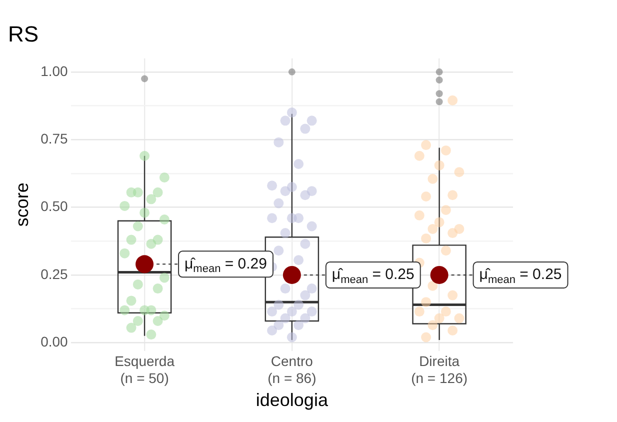  What do you see at coordinates (54, 138) in the screenshot?
I see `y-tick-label: 0.75` at bounding box center [54, 138].